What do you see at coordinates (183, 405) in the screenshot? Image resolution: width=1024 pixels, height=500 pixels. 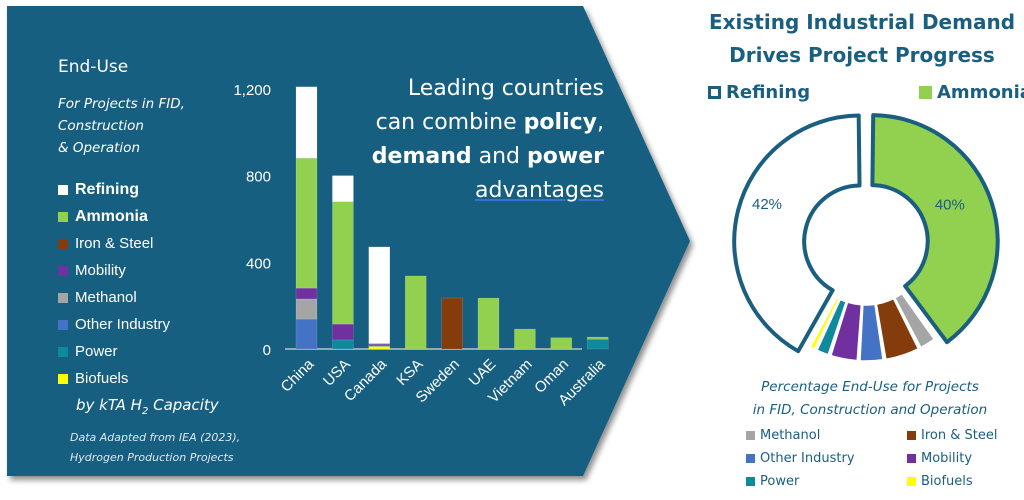 I see `unit-post: Capacity` at bounding box center [183, 405].